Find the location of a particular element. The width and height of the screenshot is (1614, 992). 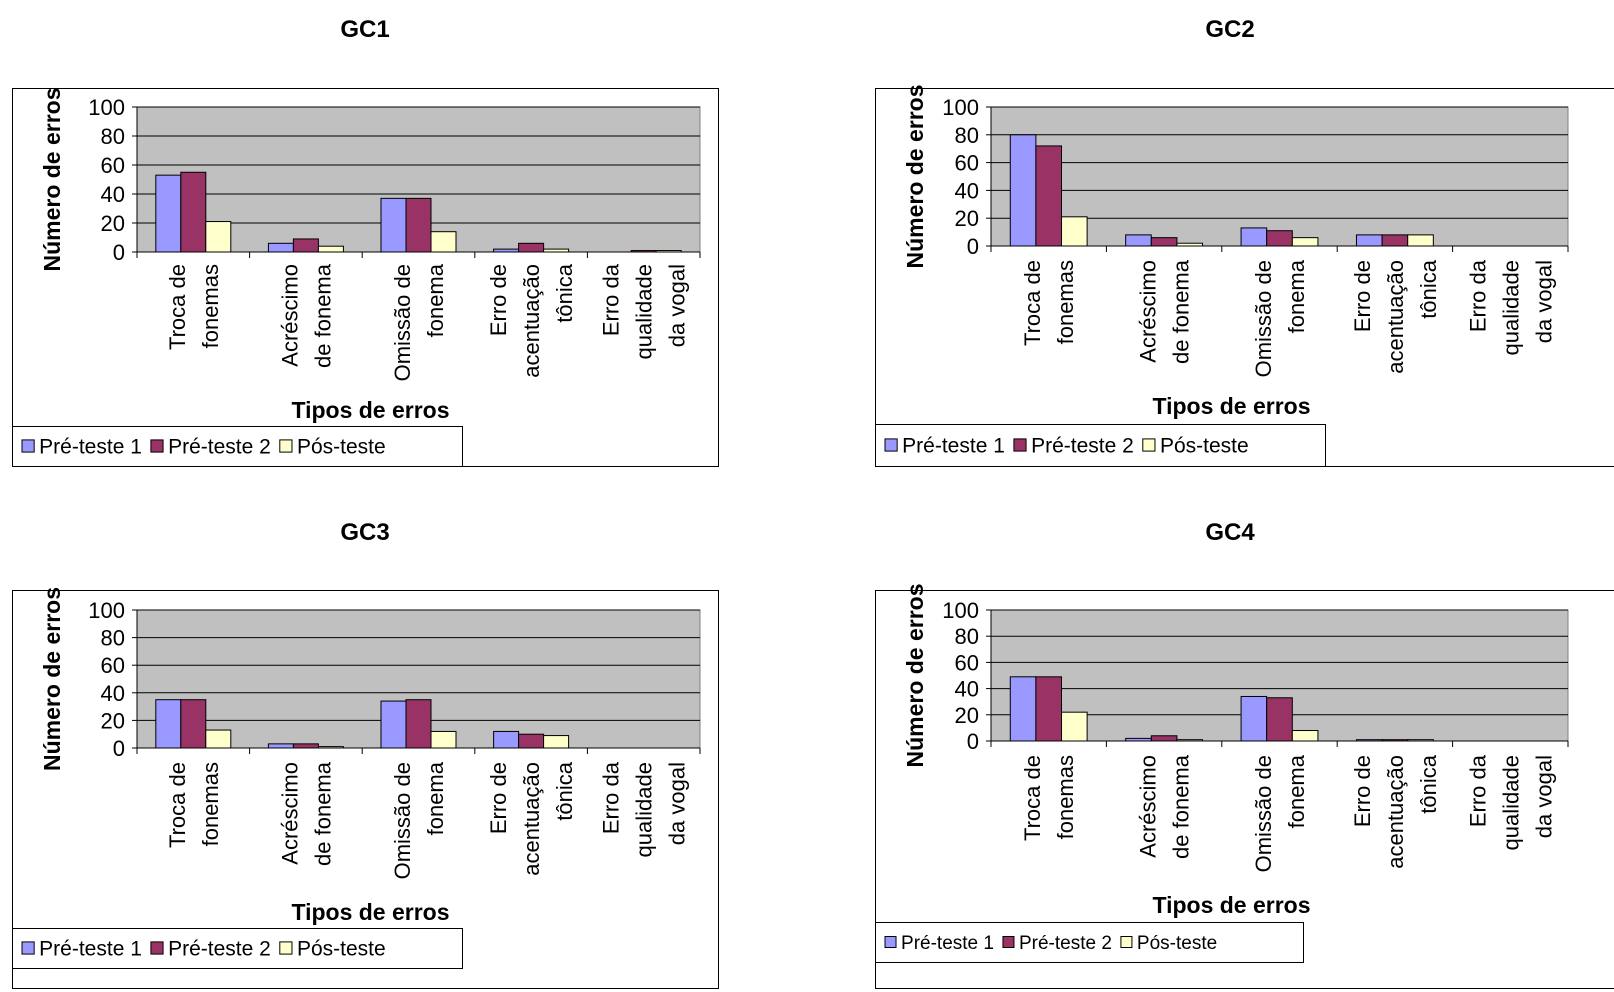

chart-title: GC1 is located at coordinates (364, 29).